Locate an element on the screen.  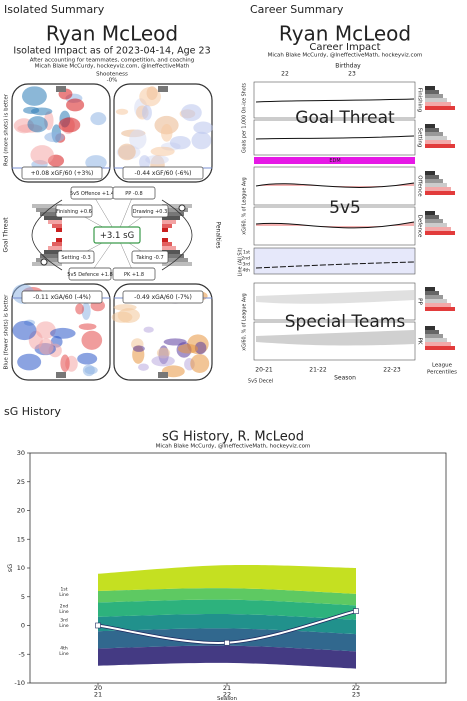
xgf-label-box is located at coordinates (62, 173).